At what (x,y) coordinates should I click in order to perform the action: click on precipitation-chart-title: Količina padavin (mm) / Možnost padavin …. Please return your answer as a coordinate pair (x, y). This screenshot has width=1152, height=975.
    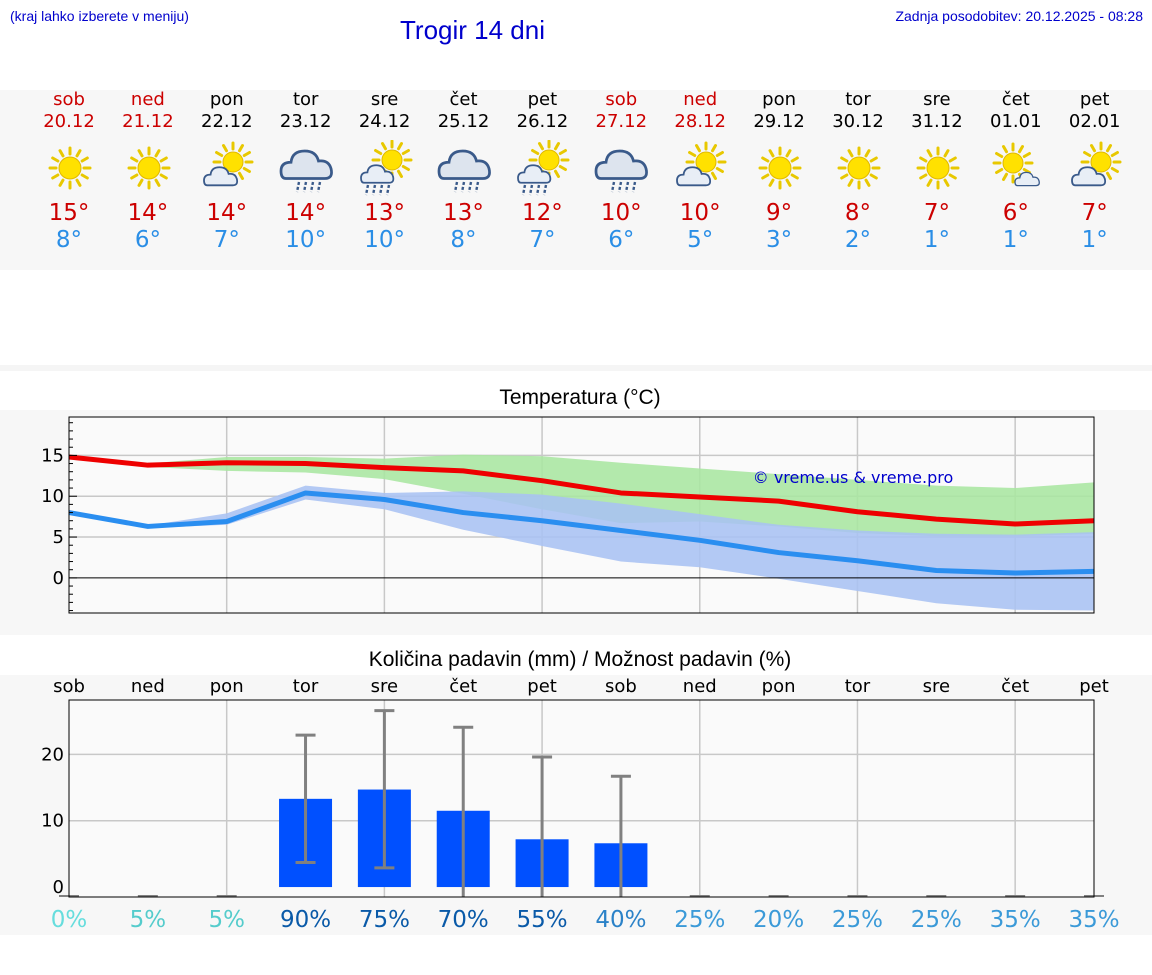
    Looking at the image, I should click on (580, 659).